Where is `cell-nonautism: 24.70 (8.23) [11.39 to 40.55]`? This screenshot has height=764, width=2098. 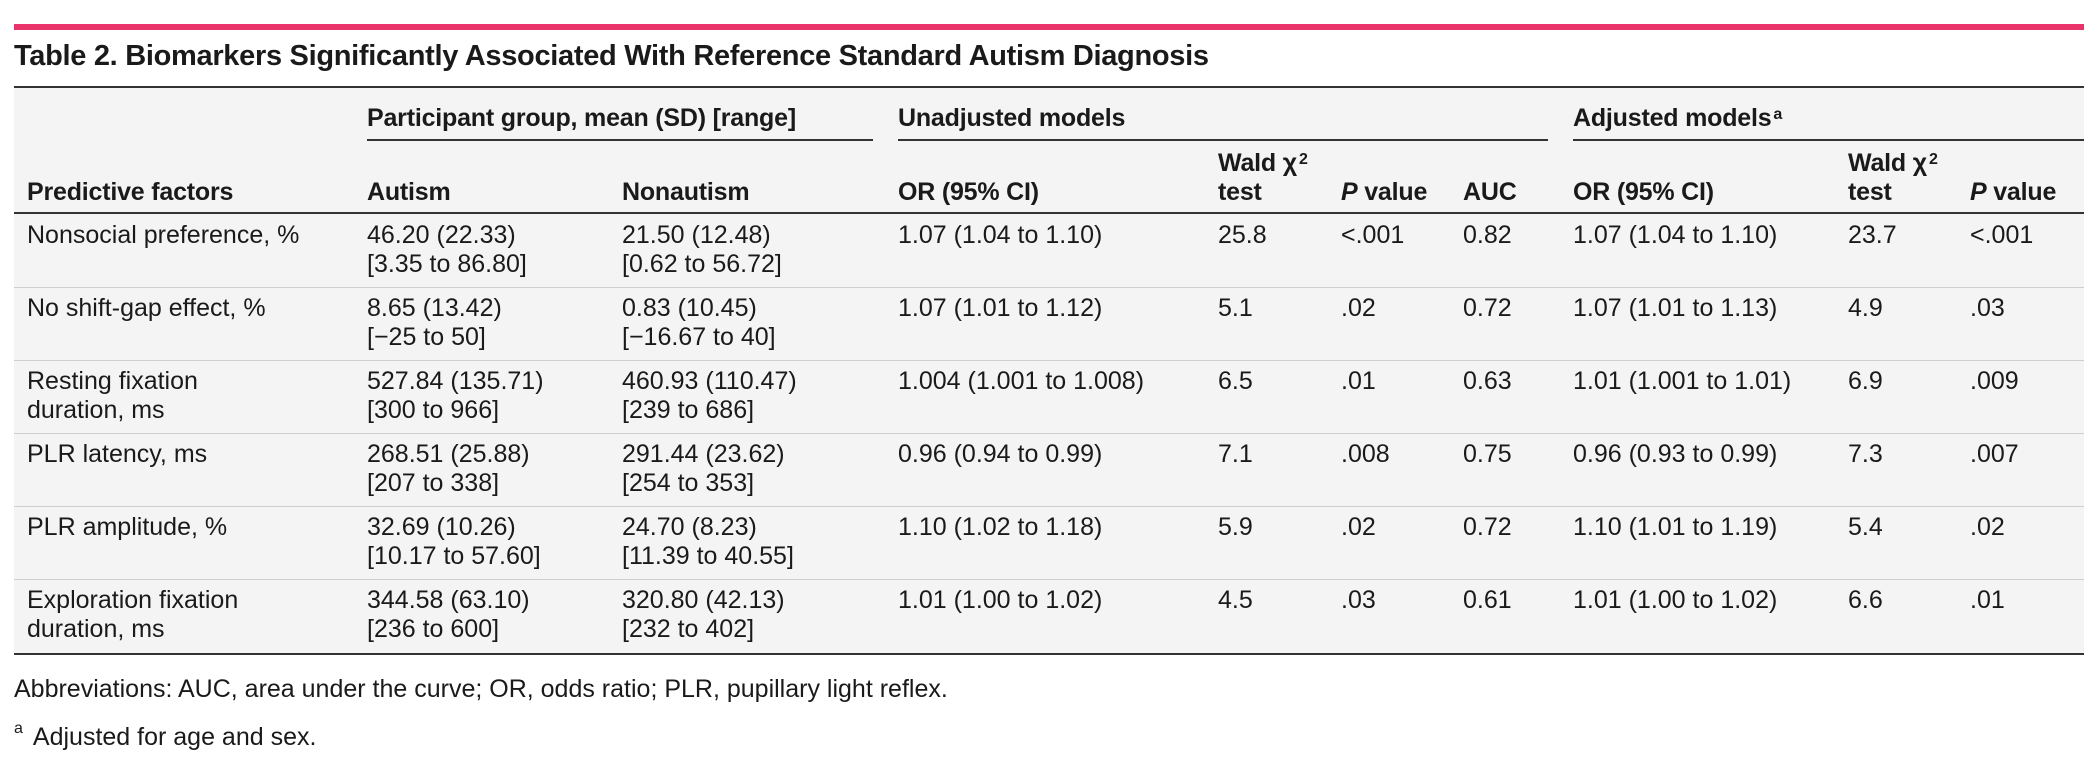 cell-nonautism: 24.70 (8.23) [11.39 to 40.55] is located at coordinates (708, 541).